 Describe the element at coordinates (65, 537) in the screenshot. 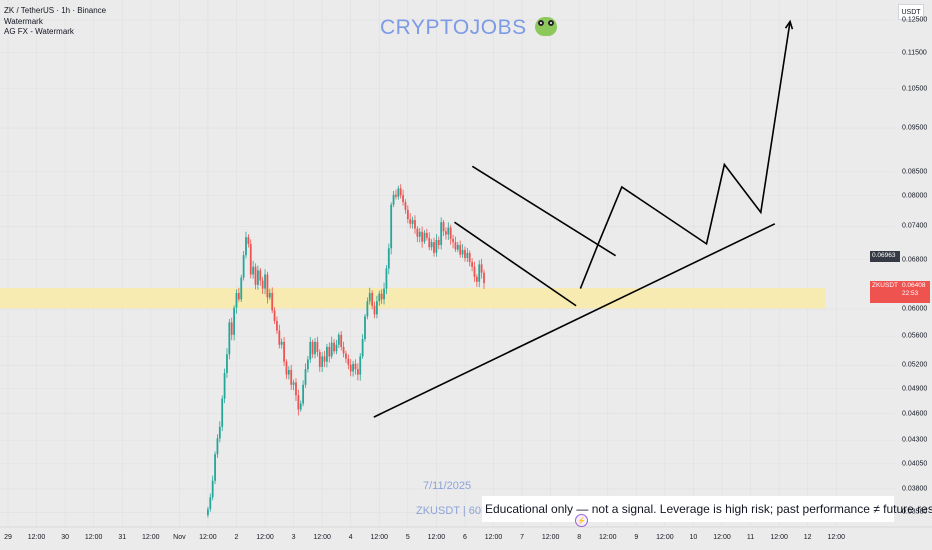

I see `time-tick-label: 30` at that location.